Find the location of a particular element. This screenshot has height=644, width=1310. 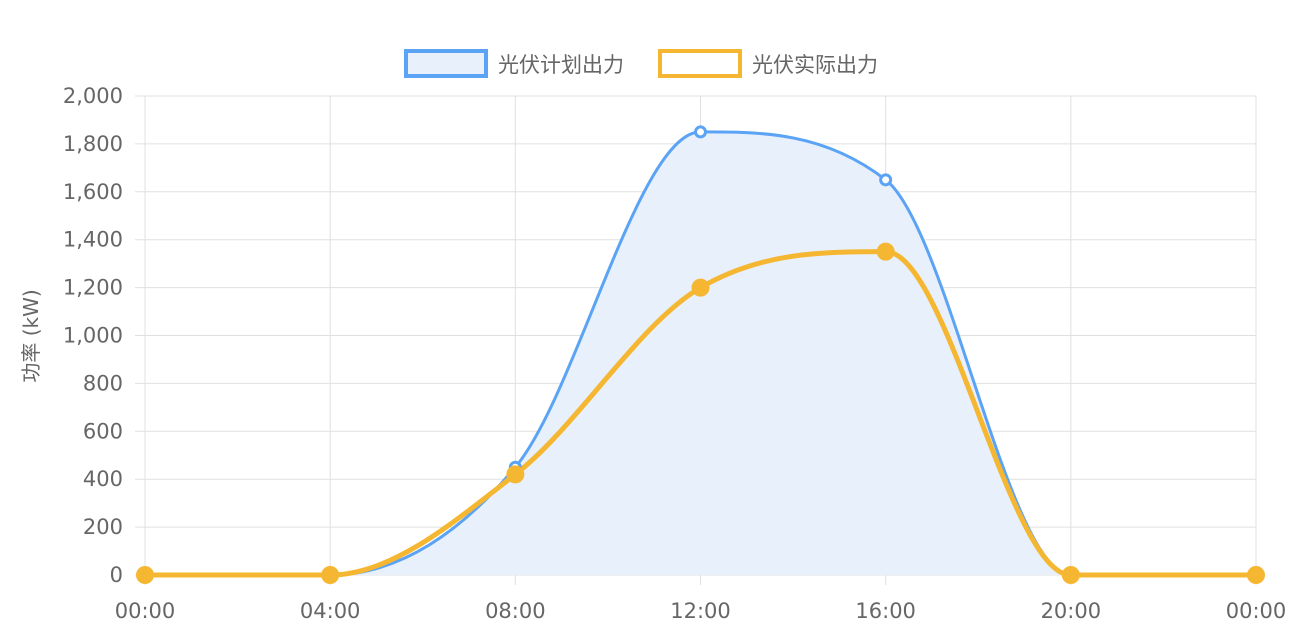

legend-item-1-label: 光伏计划出力 is located at coordinates (561, 65).